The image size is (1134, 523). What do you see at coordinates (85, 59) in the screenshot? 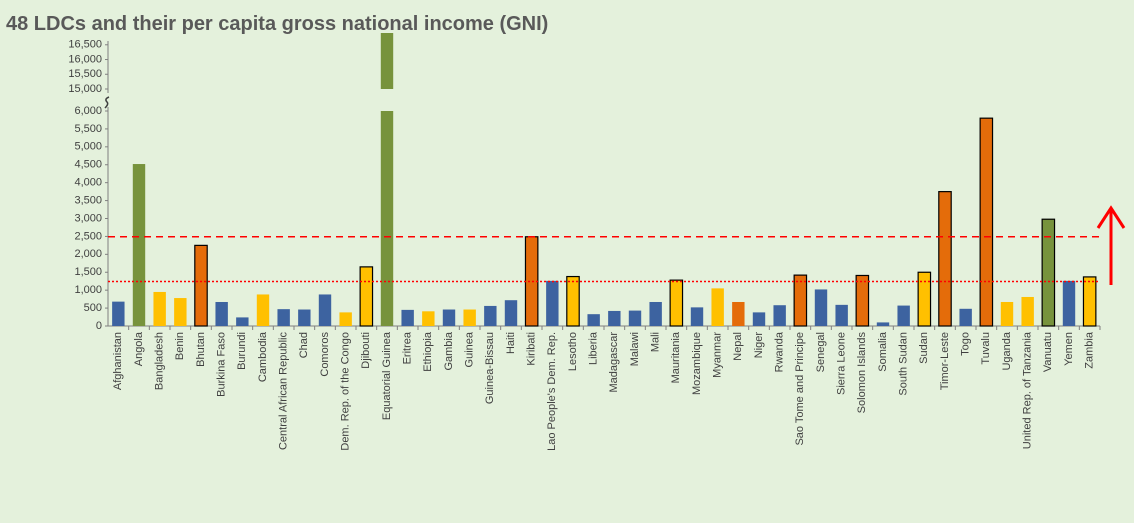
I see `y-tick-label: 16,000` at bounding box center [85, 59].